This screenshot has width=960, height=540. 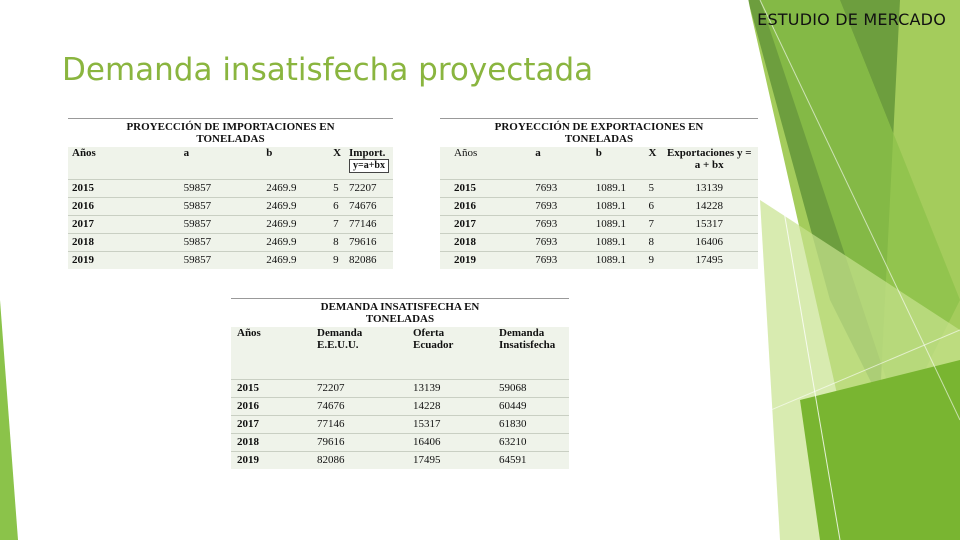 I want to click on exports-cell: 6, so click(x=651, y=206).